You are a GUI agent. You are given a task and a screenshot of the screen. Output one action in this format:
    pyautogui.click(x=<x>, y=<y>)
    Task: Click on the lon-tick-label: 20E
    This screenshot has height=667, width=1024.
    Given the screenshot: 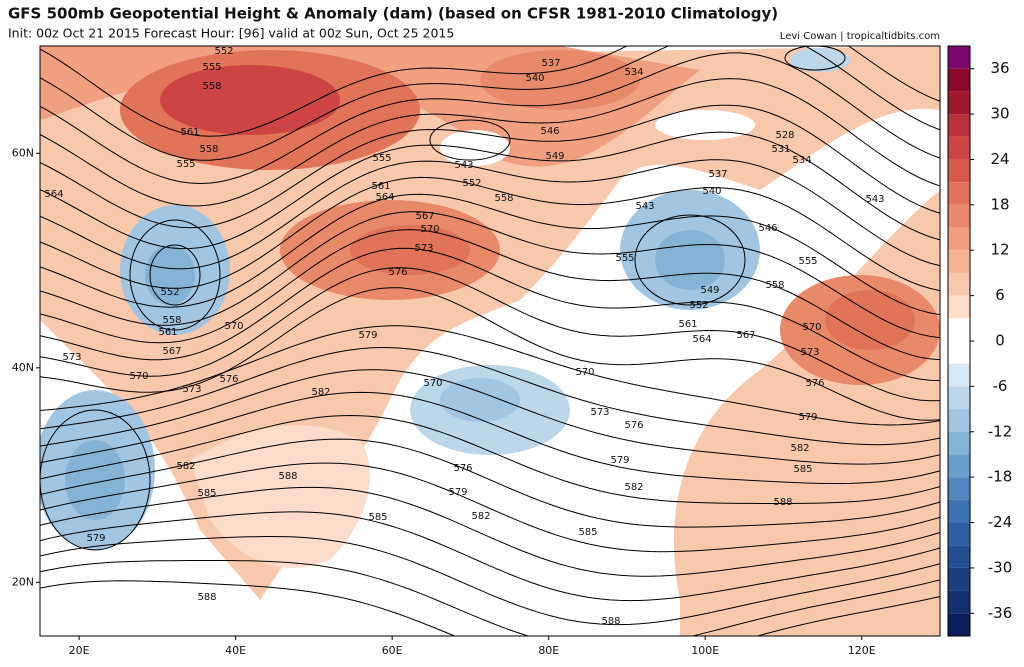 What is the action you would take?
    pyautogui.click(x=79, y=650)
    